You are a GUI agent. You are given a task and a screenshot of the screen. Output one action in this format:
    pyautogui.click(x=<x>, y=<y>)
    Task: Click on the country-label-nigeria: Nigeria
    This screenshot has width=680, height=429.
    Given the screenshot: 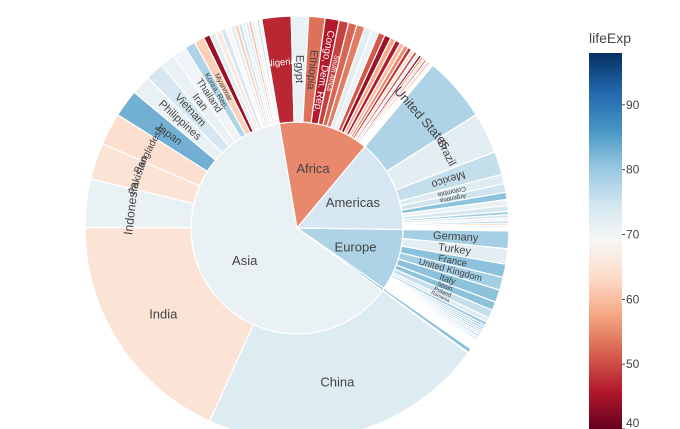 What is the action you would take?
    pyautogui.click(x=280, y=62)
    